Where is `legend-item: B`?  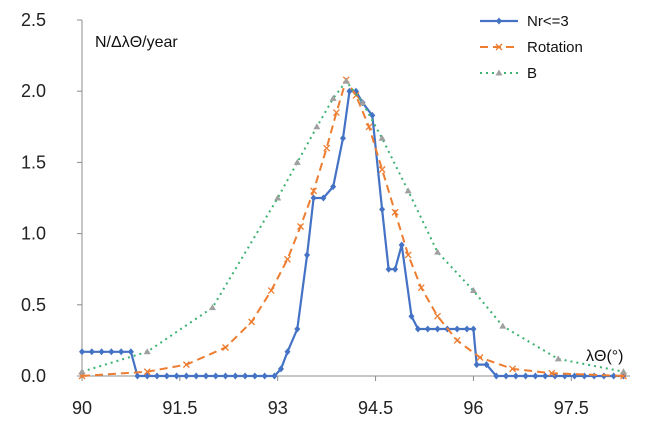 legend-item: B is located at coordinates (508, 73).